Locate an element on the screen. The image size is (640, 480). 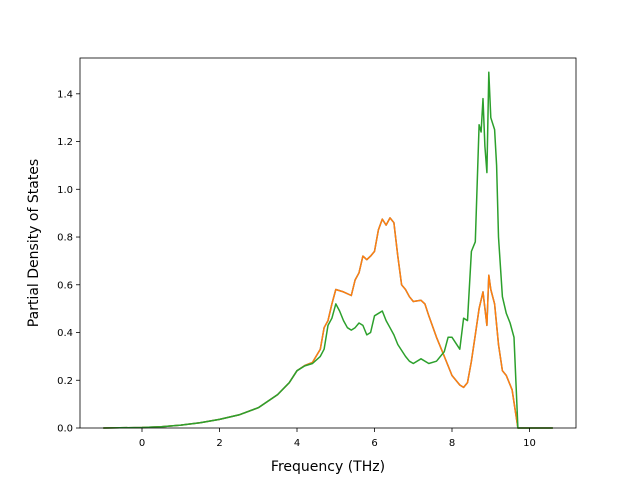
x-tick-label: 6 is located at coordinates (374, 443).